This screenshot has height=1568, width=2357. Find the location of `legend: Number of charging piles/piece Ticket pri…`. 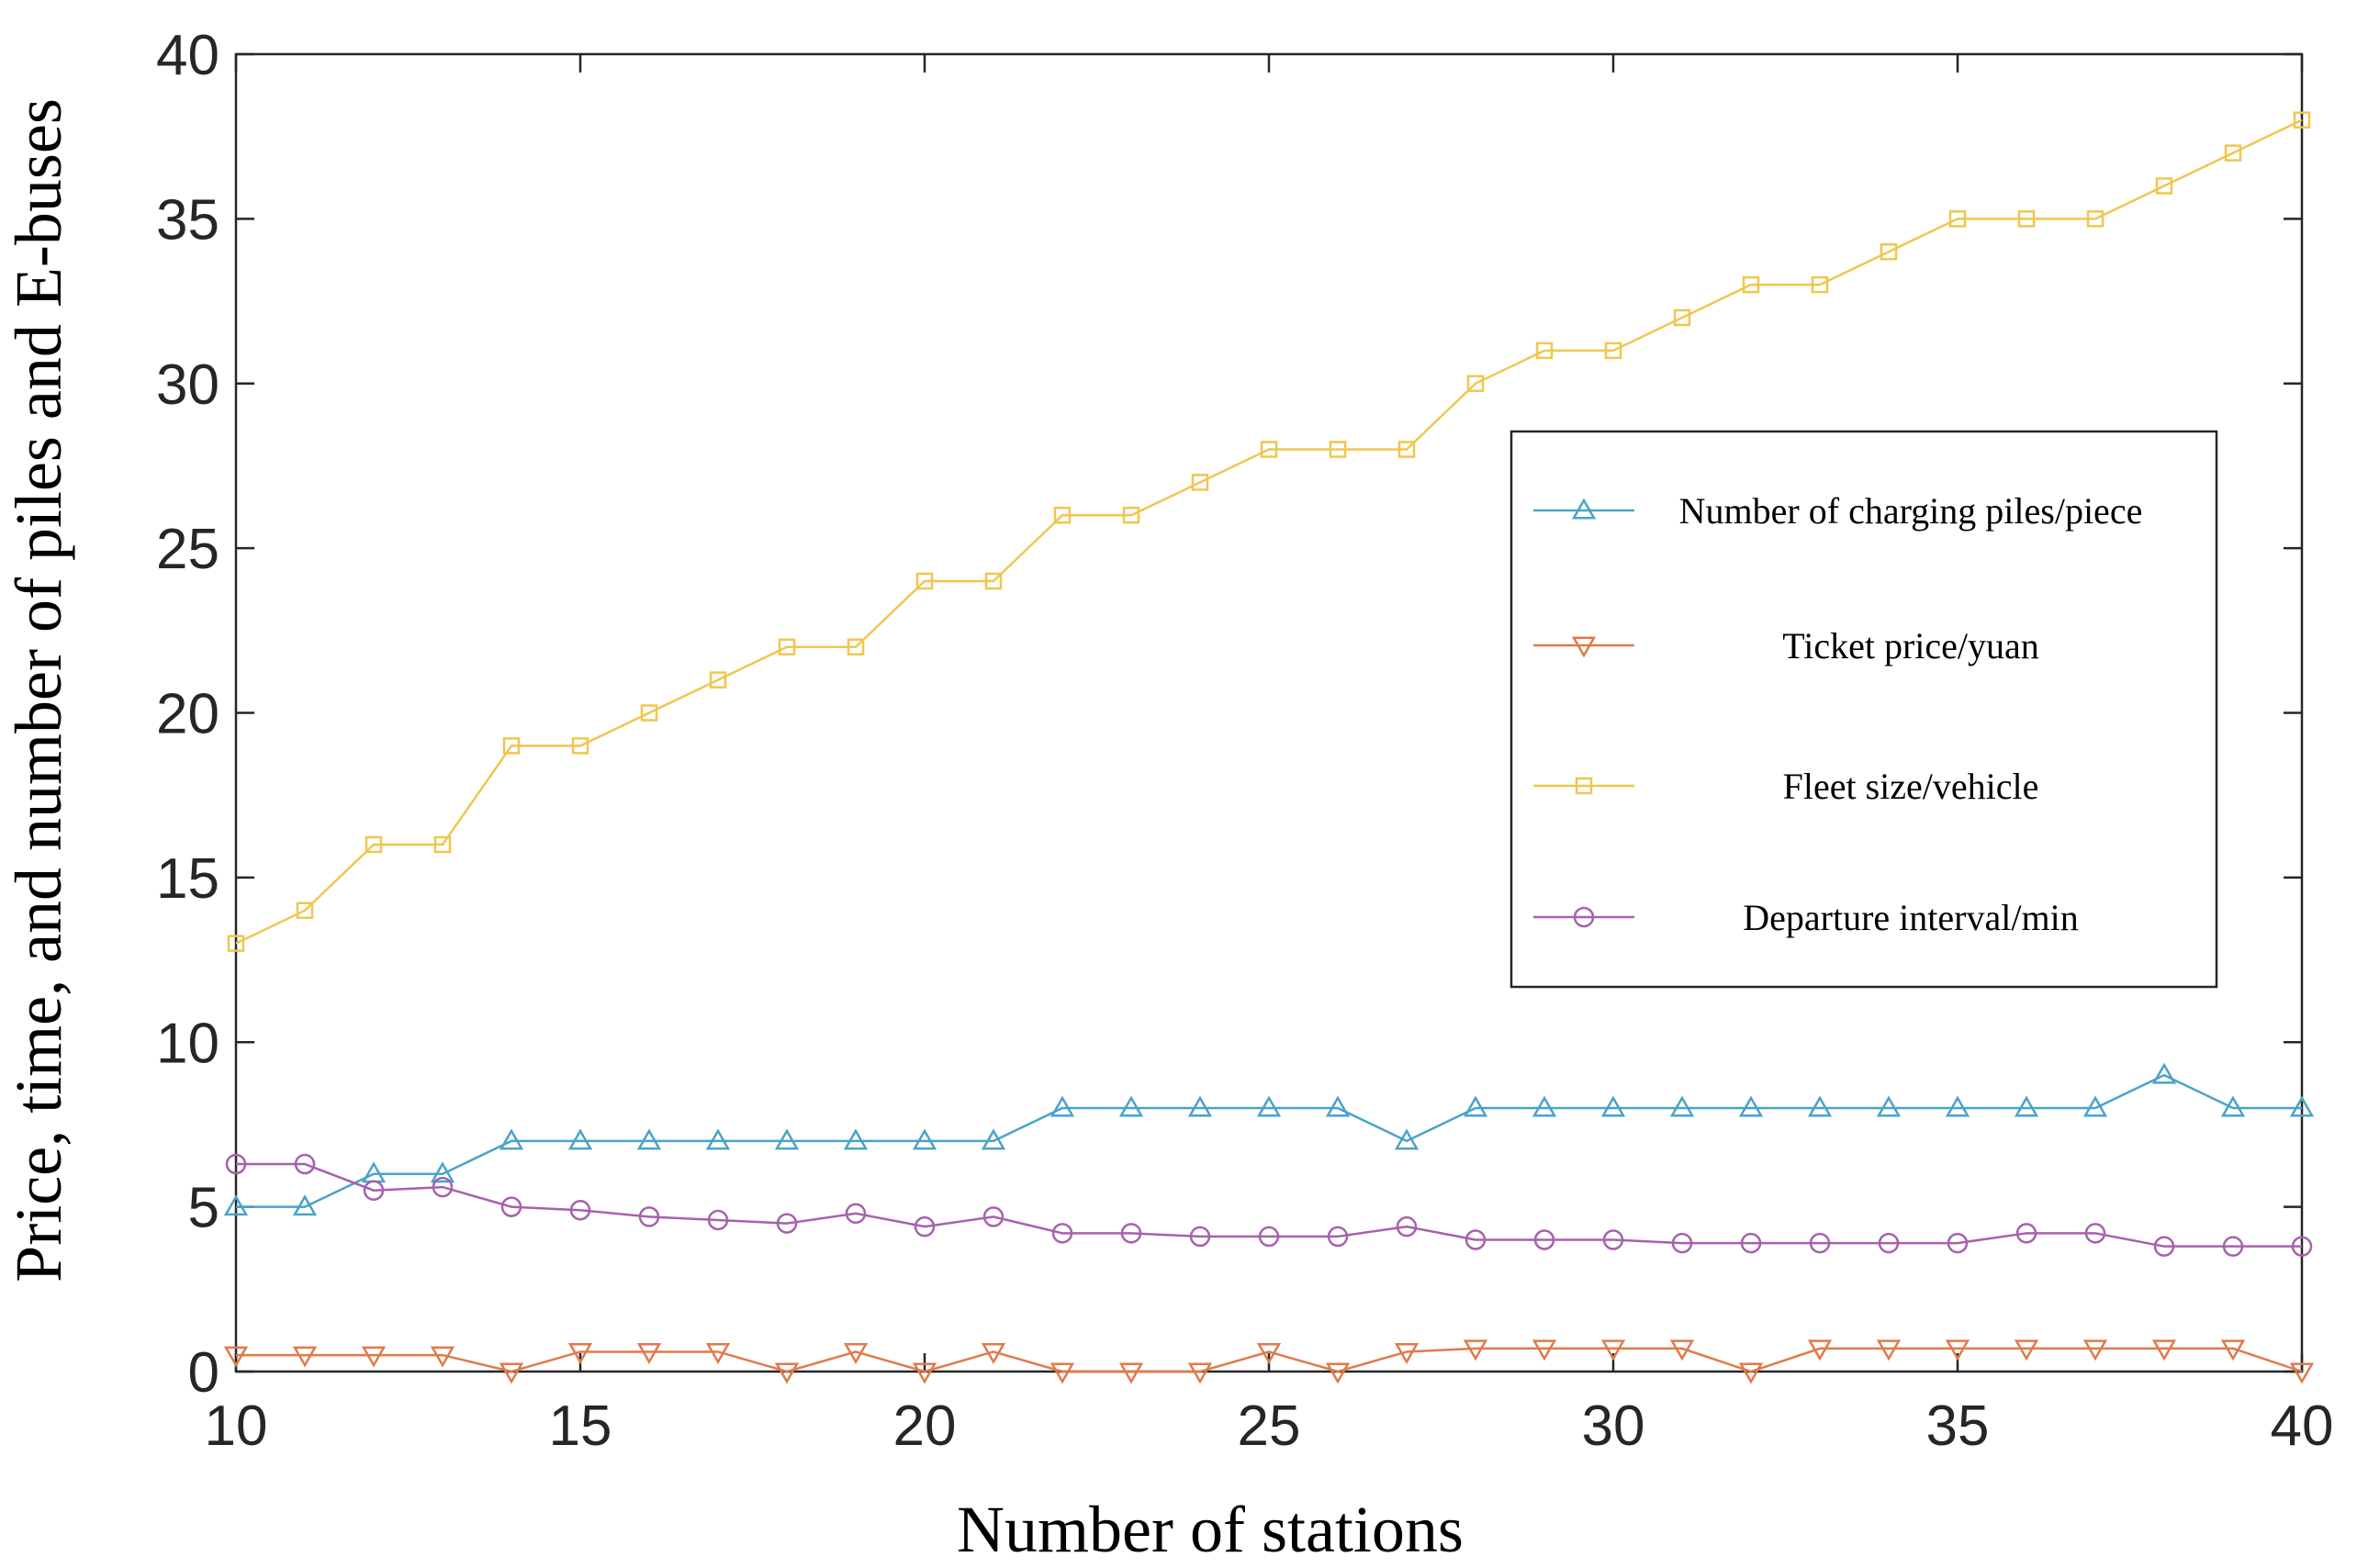

legend: Number of charging piles/piece Ticket pri… is located at coordinates (1864, 709).